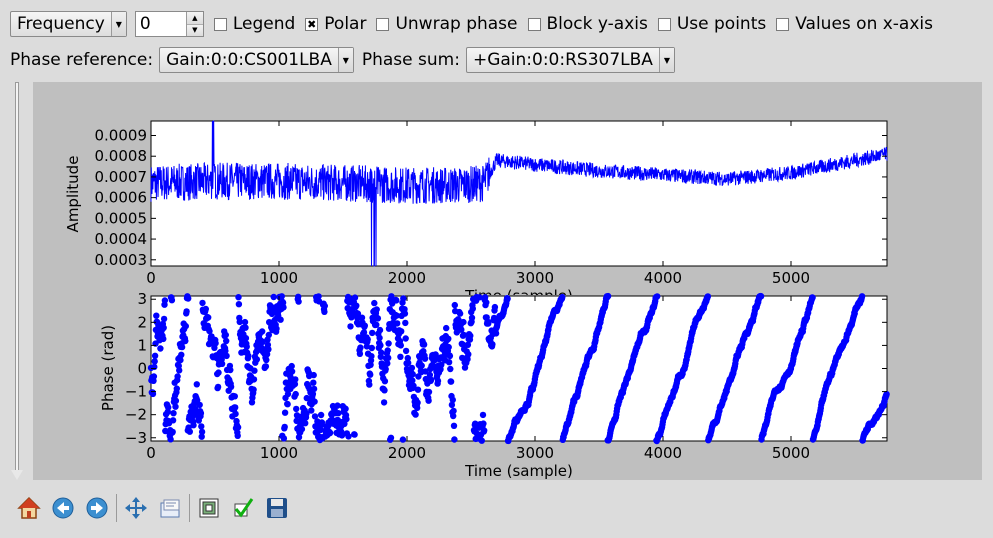  Describe the element at coordinates (535, 278) in the screenshot. I see `x-tick-label: 3000` at that location.